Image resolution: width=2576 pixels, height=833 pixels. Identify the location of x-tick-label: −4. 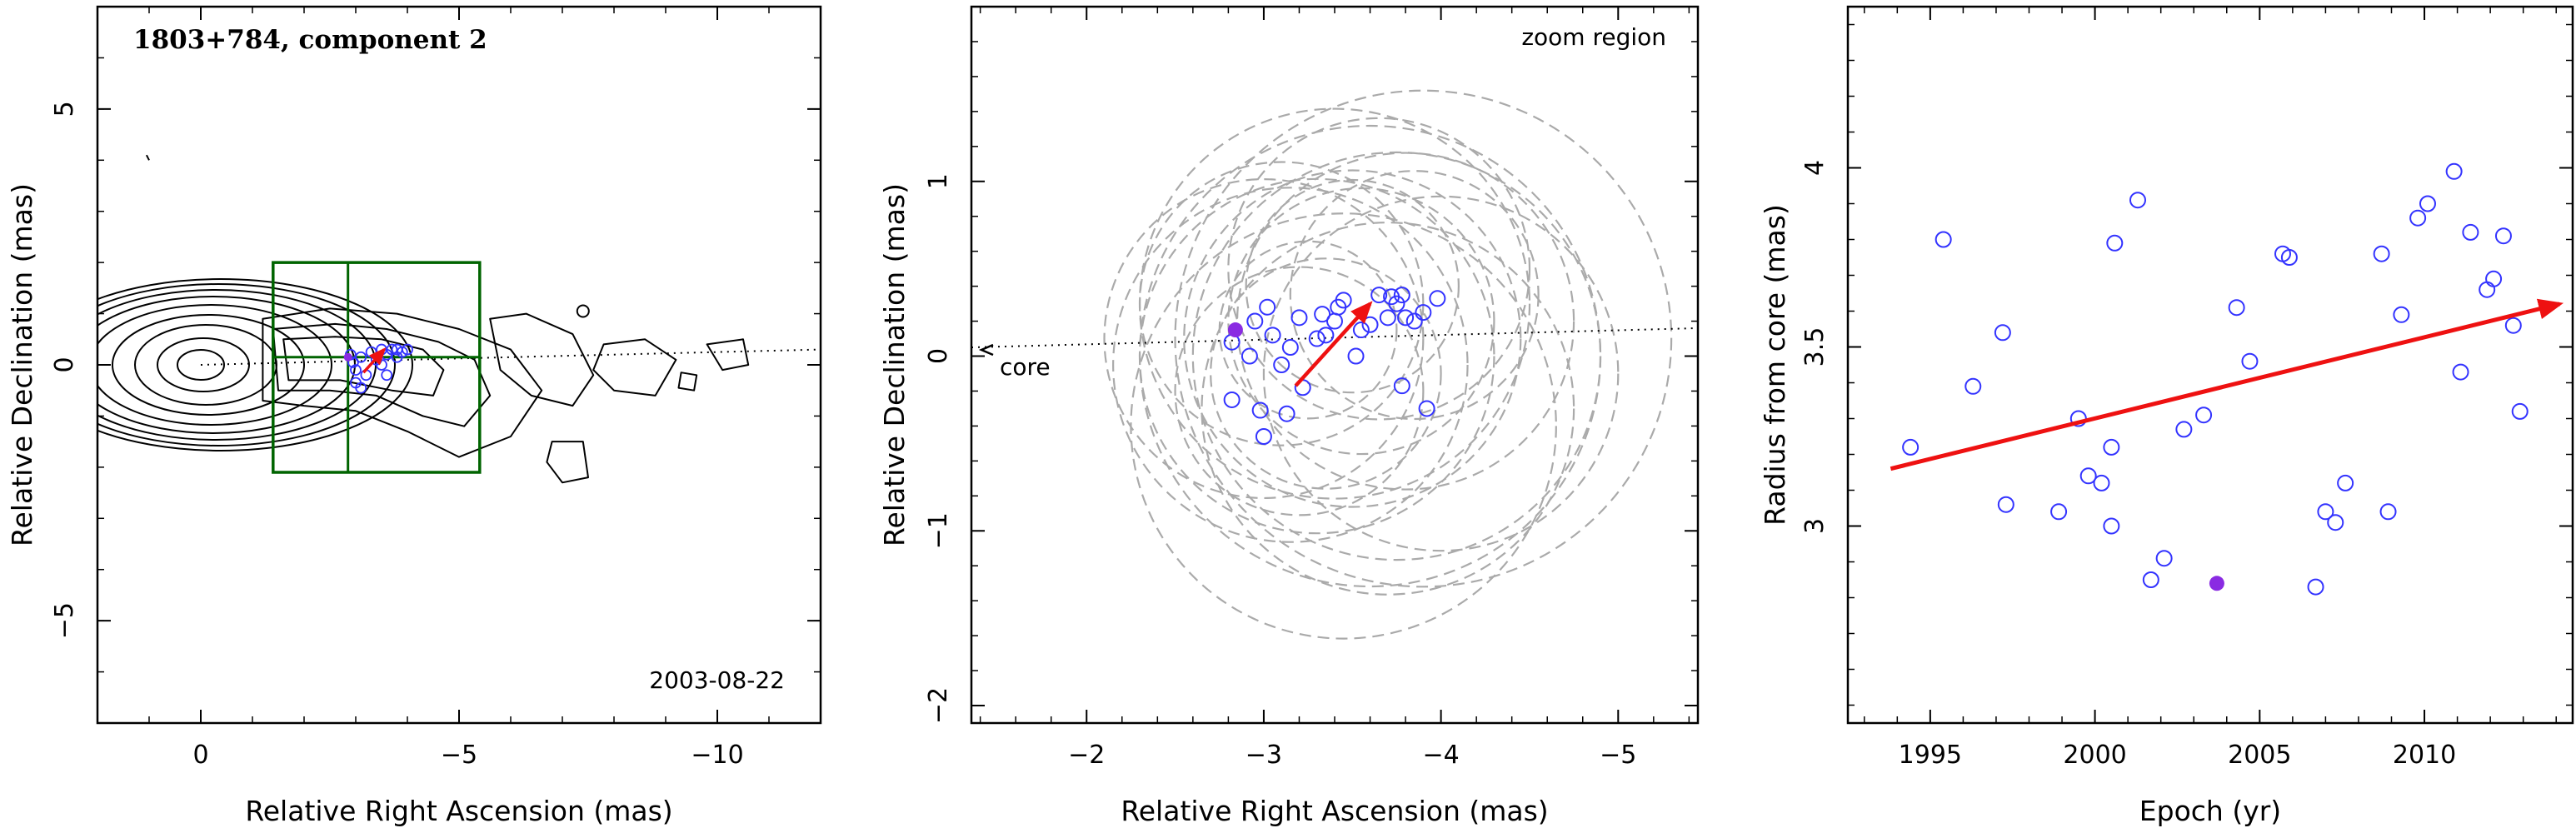
(1440, 755).